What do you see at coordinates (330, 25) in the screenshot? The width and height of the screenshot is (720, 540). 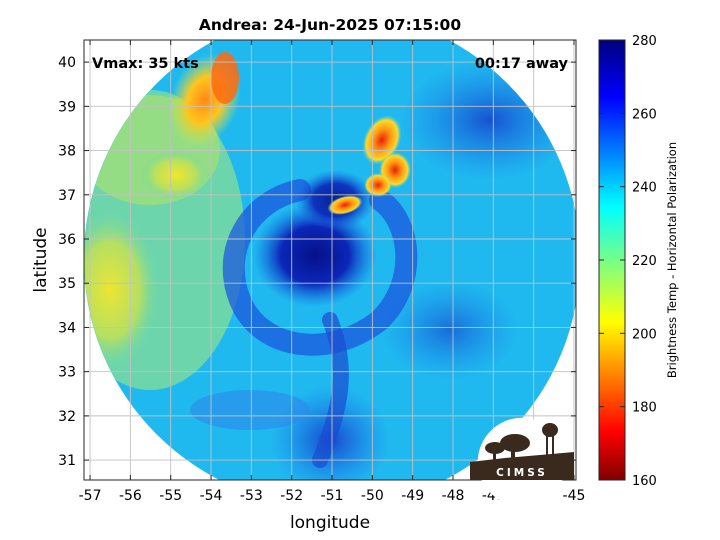 I see `plot-title: Andrea: 24-Jun-2025 07:15:00` at bounding box center [330, 25].